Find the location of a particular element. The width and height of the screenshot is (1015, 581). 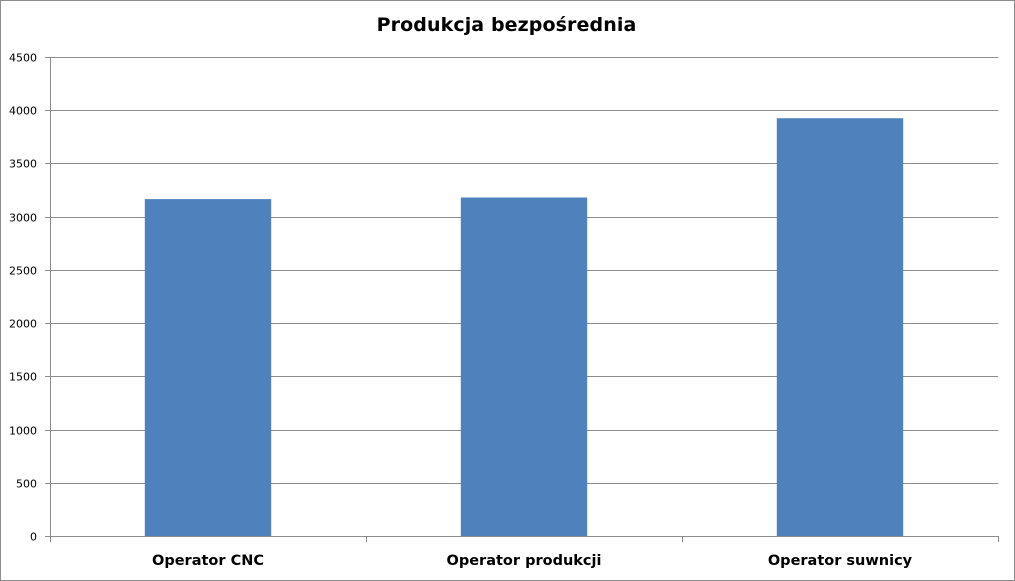

y-tick-label: 500 is located at coordinates (26, 484).